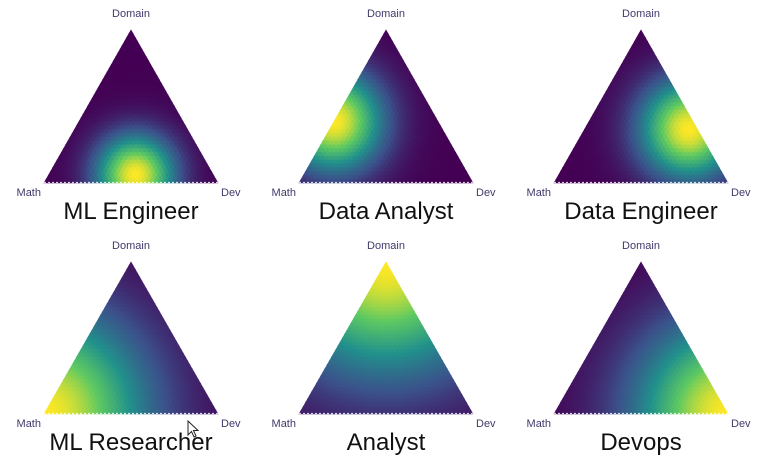 The width and height of the screenshot is (775, 469). Describe the element at coordinates (130, 211) in the screenshot. I see `chart-title: ML Engineer` at that location.